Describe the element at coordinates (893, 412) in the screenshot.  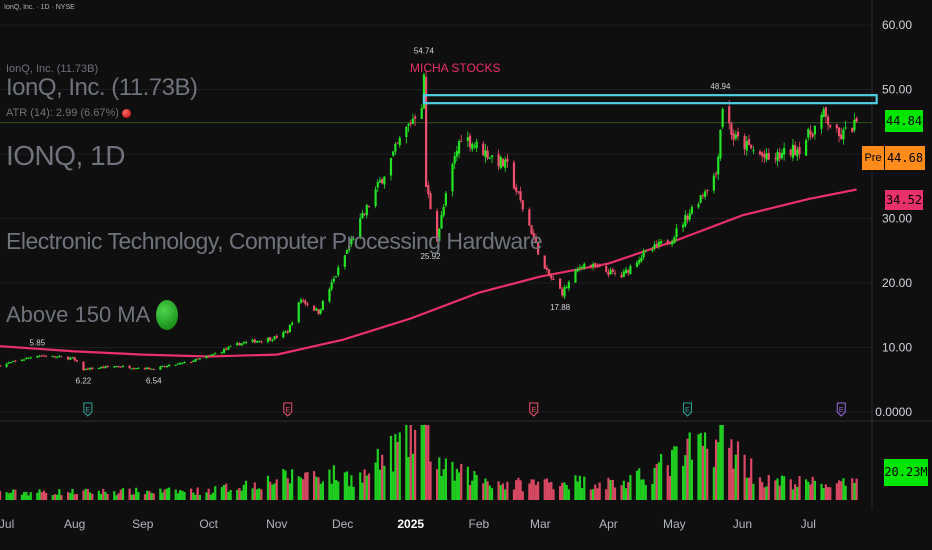
I see `y-tick-label: 0.0000` at that location.